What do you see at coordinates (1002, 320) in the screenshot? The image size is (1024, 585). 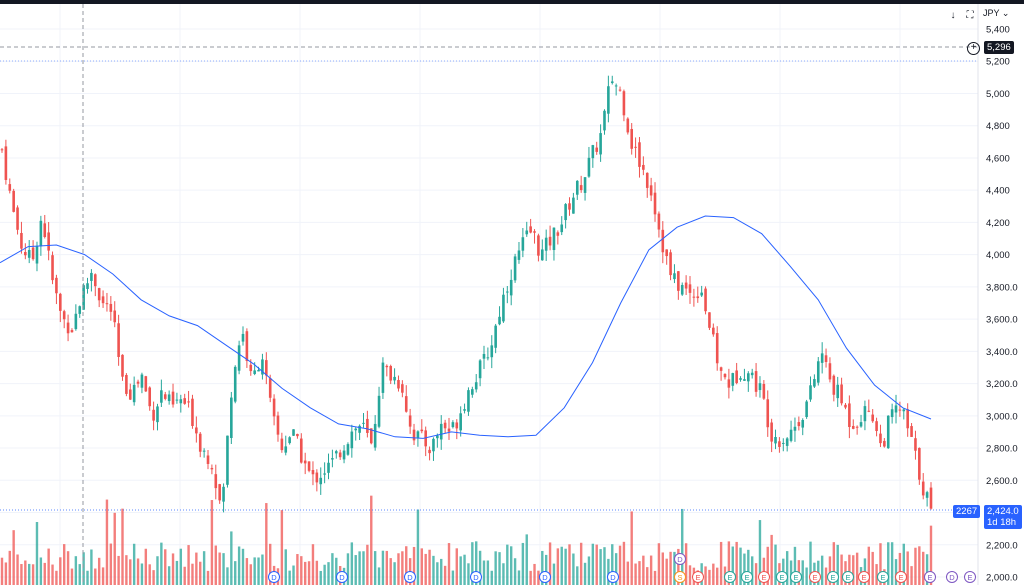 I see `price-tick-label: 3,600.0` at bounding box center [1002, 320].